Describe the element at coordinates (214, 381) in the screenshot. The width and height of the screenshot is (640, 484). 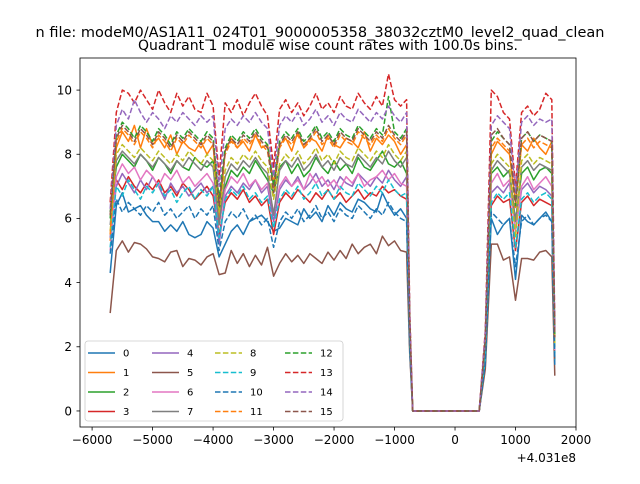
I see `legend-box` at that location.